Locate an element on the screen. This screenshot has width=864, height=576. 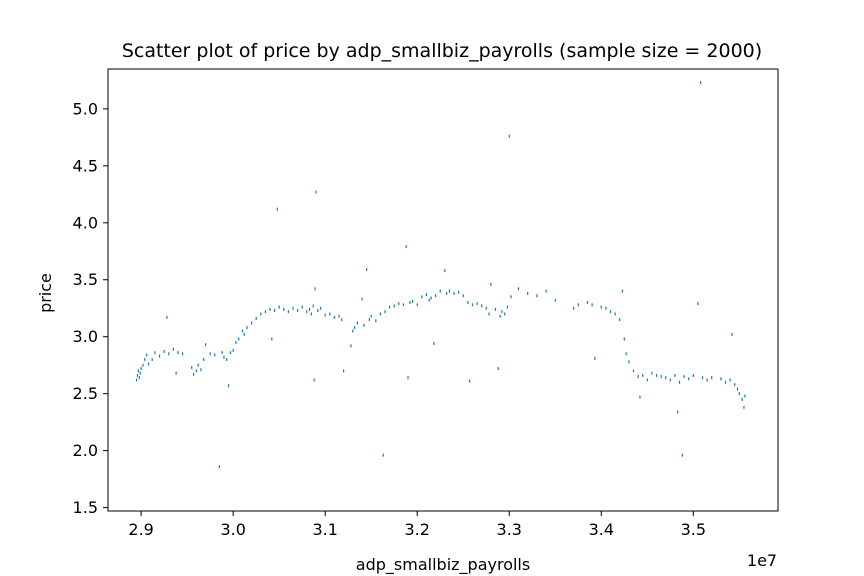
x-axis-ticks: 2.9 3.0 3.1 3.2 3.3 3.4 3.5 is located at coordinates (417, 525).